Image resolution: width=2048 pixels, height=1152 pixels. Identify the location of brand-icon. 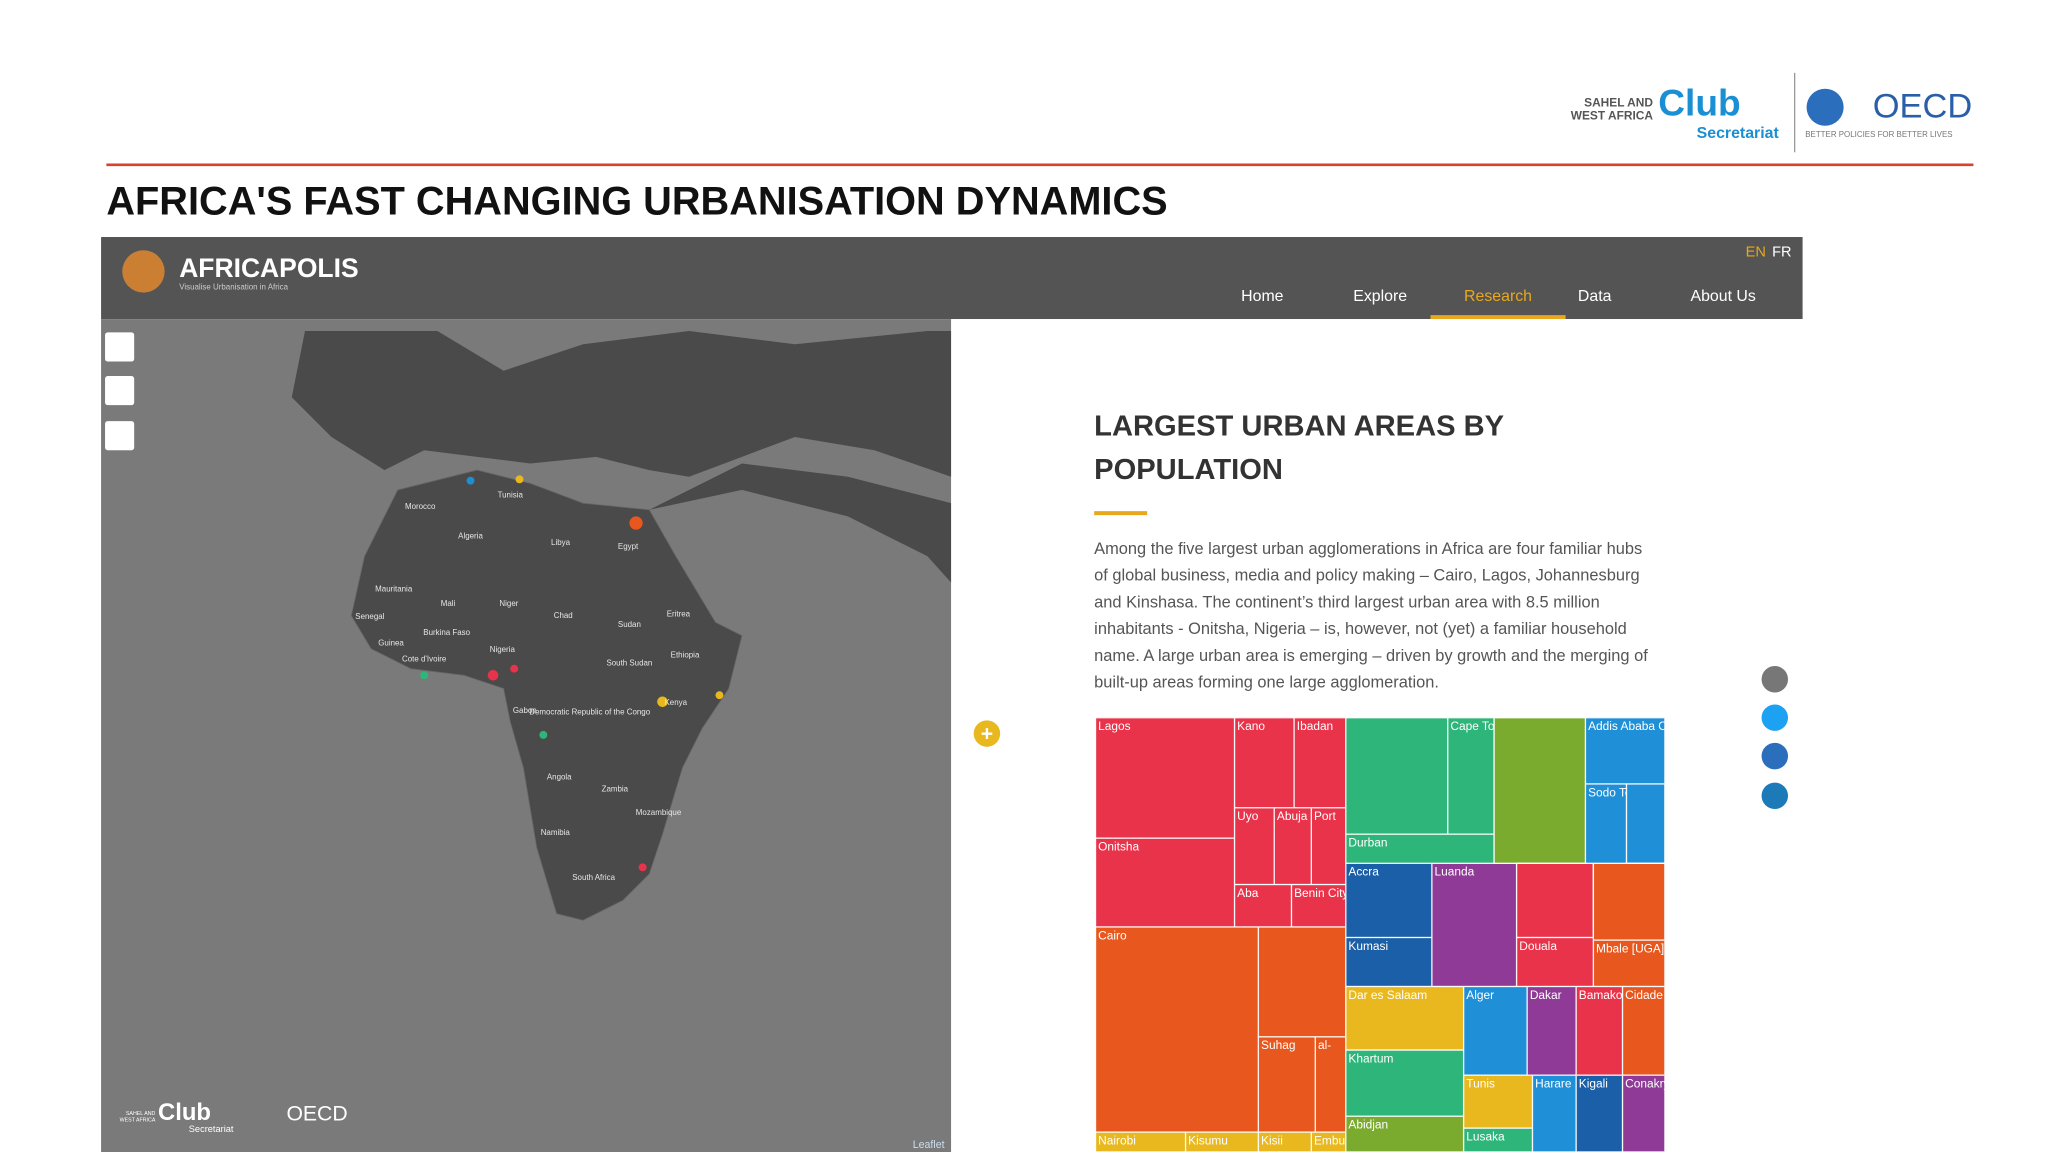
(143, 271).